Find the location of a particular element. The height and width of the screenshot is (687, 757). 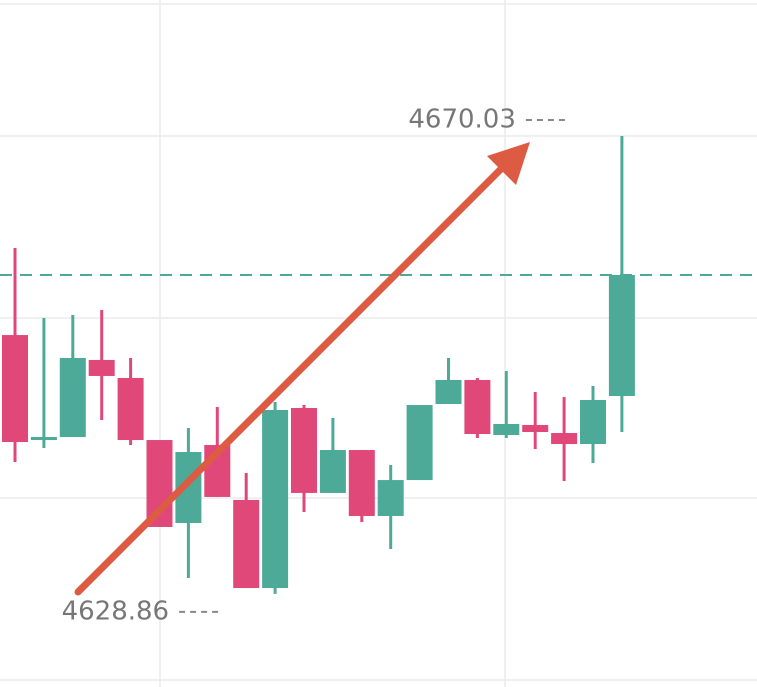

extreme-label: 4628.86 is located at coordinates (116, 611).